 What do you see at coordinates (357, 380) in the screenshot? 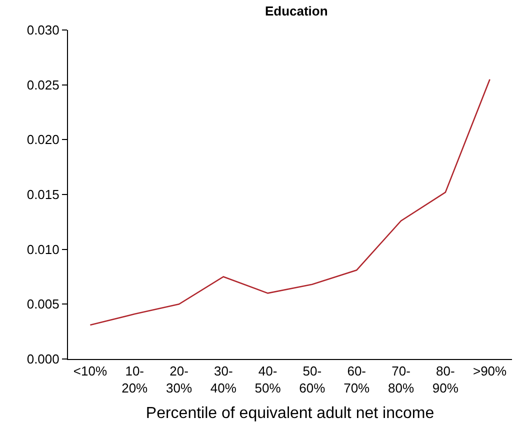
I see `x-tick-label: 60-70%` at bounding box center [357, 380].